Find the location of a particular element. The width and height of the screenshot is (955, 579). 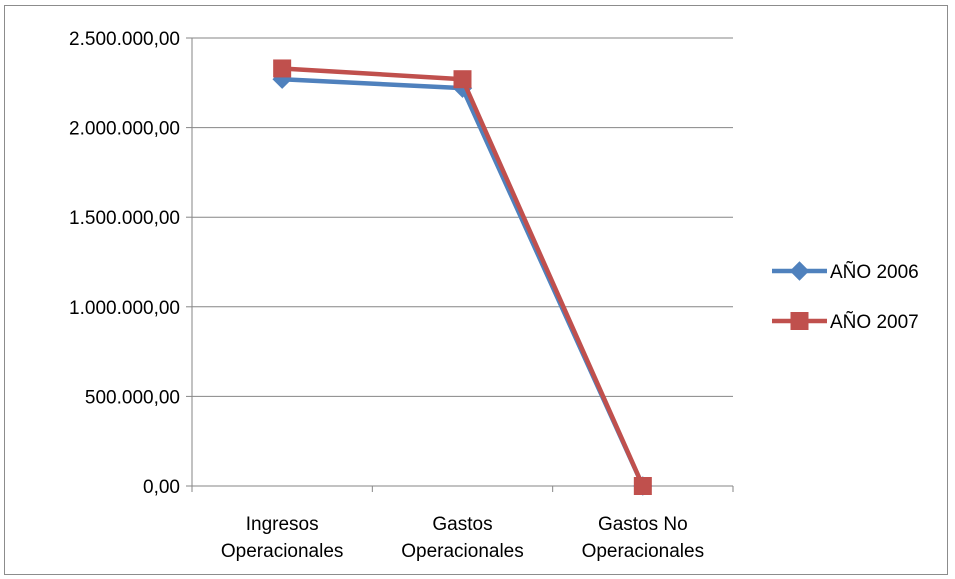

y-tick-label: 2.500.000,00 is located at coordinates (124, 39).